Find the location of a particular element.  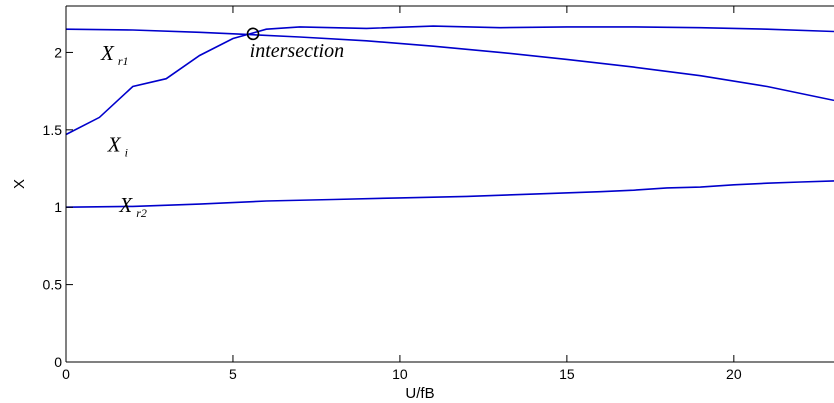

series-line-xr2 is located at coordinates (449, 194).